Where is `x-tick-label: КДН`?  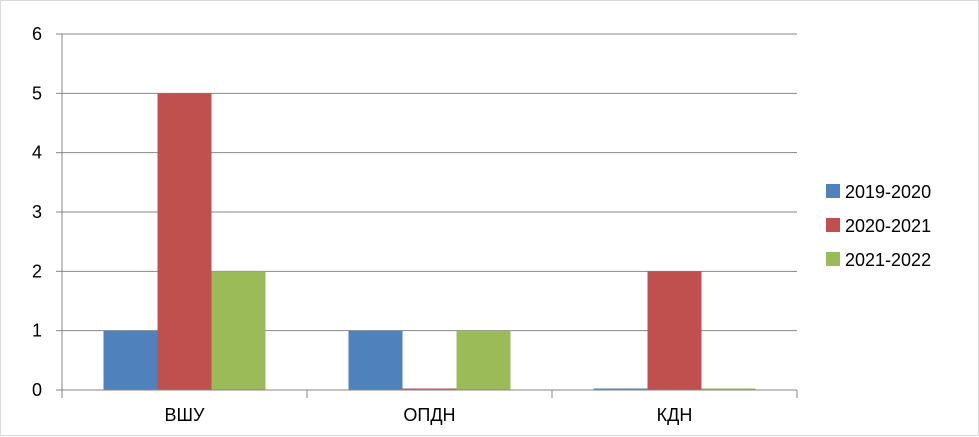 x-tick-label: КДН is located at coordinates (675, 415).